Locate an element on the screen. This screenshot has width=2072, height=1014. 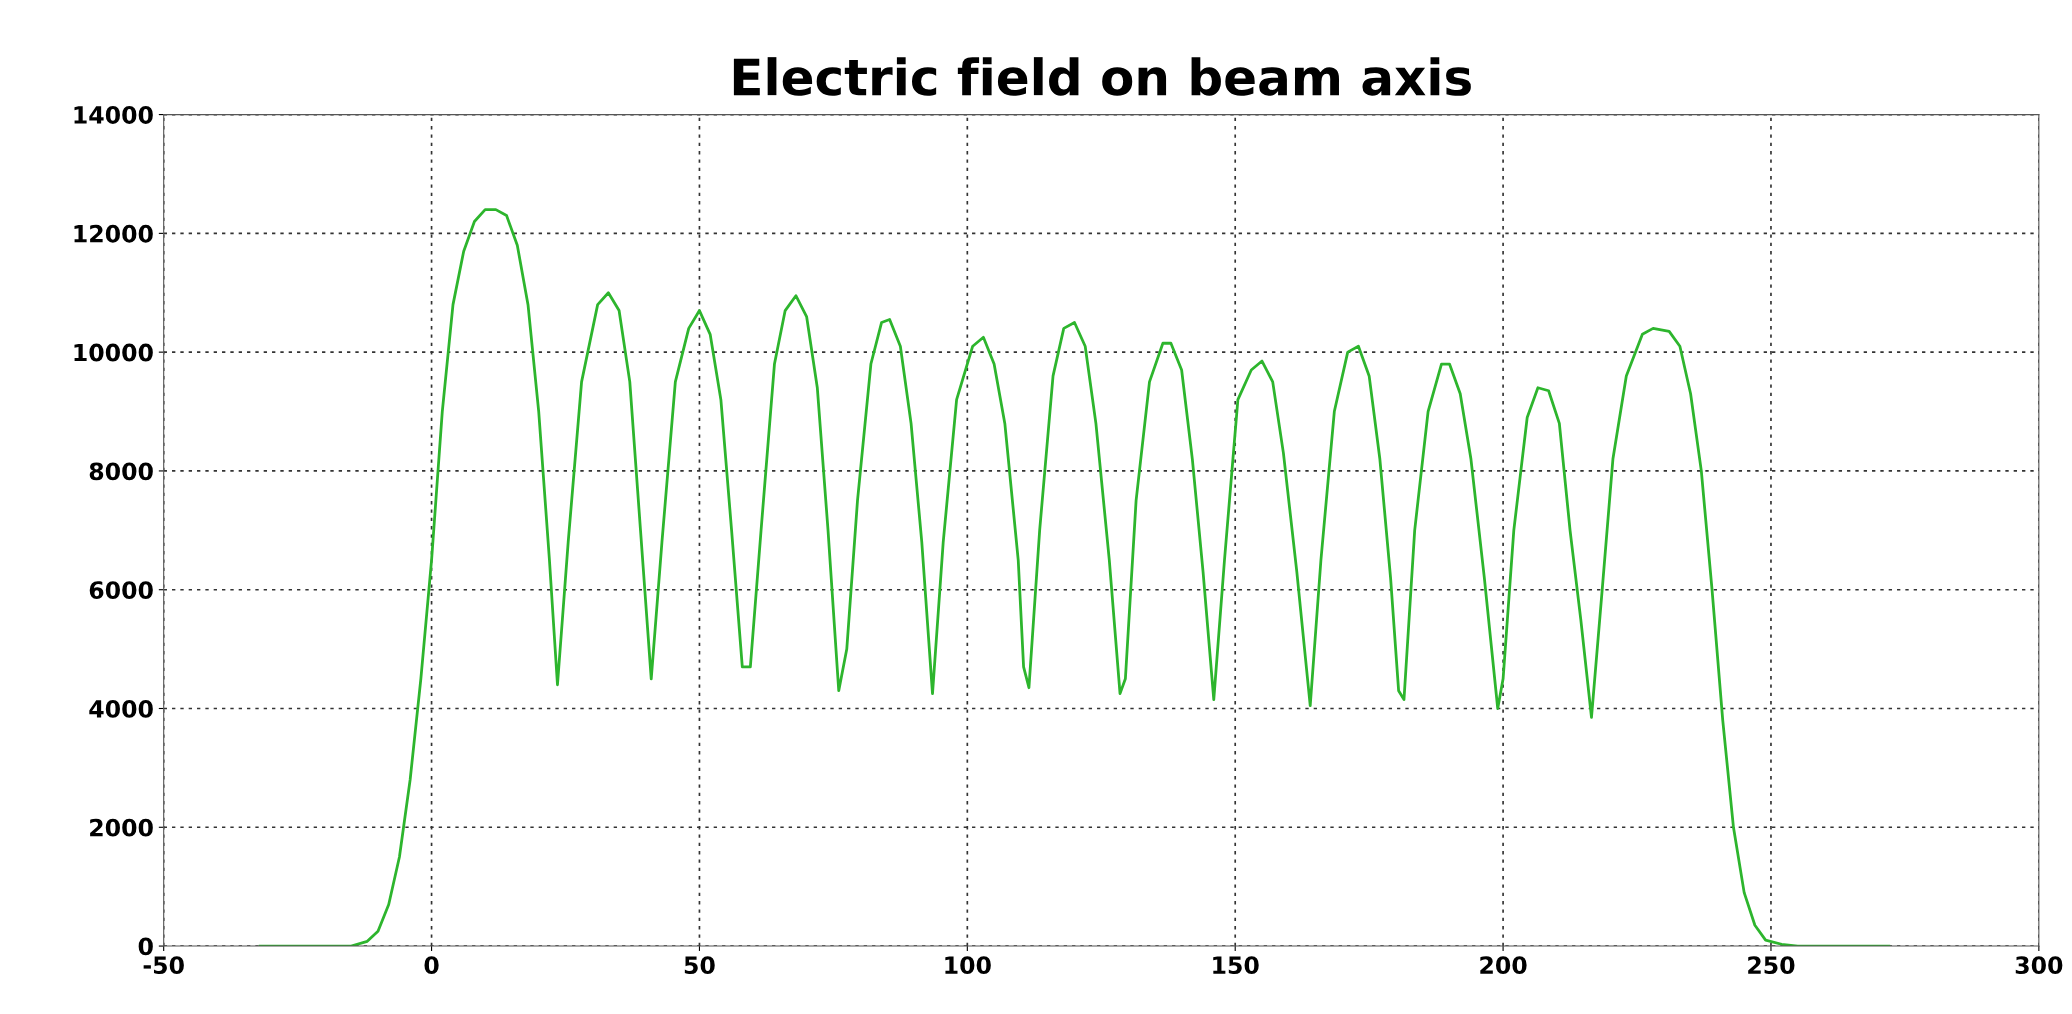
y-tick-label: 4000 is located at coordinates (121, 708).